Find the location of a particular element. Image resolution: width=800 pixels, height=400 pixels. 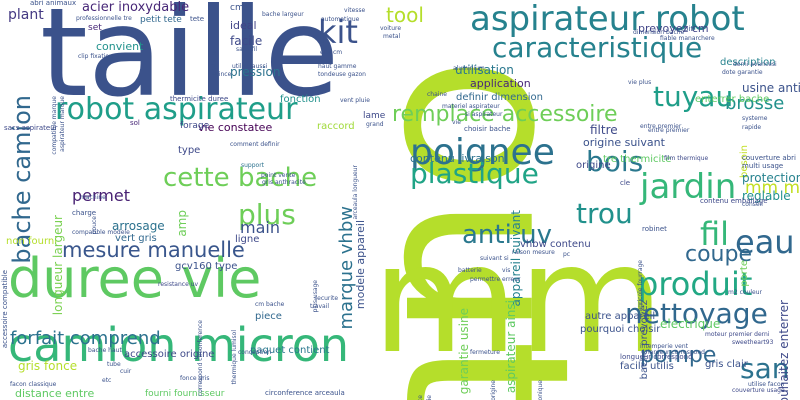

word: compatible modele is located at coordinates (101, 232).